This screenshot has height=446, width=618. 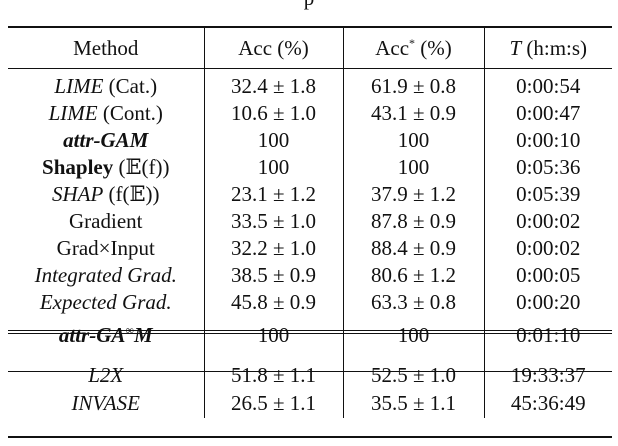 I want to click on method-cell: attr-GA∞M, so click(x=105, y=335).